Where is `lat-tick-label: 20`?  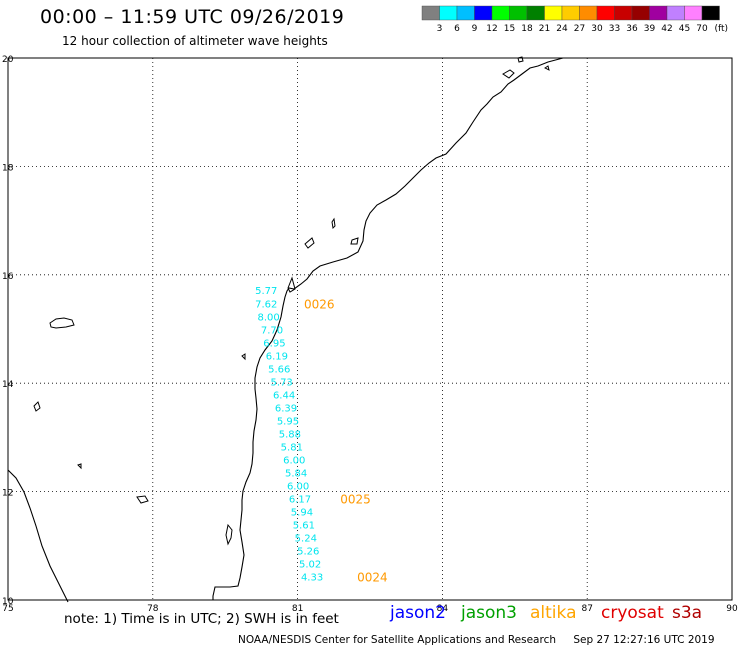 lat-tick-label: 20 is located at coordinates (8, 60).